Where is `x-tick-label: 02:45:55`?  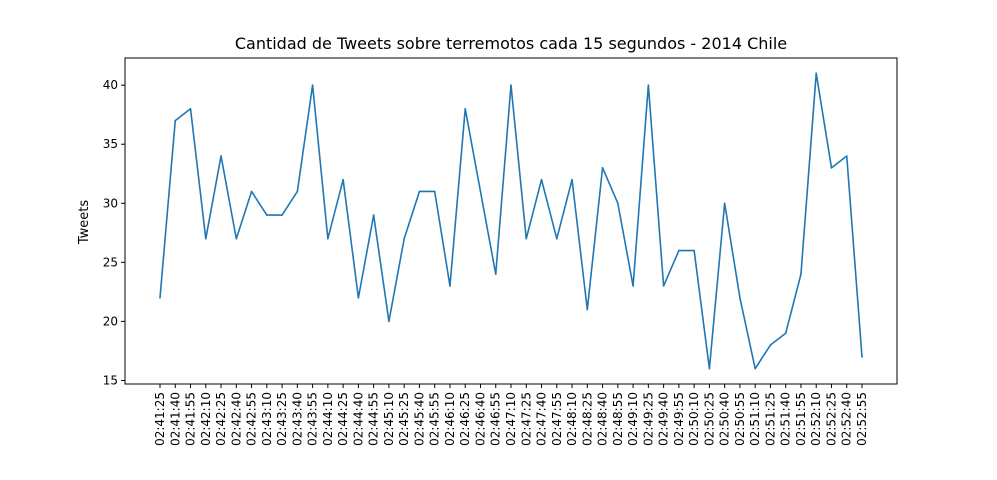
x-tick-label: 02:45:55 is located at coordinates (435, 419).